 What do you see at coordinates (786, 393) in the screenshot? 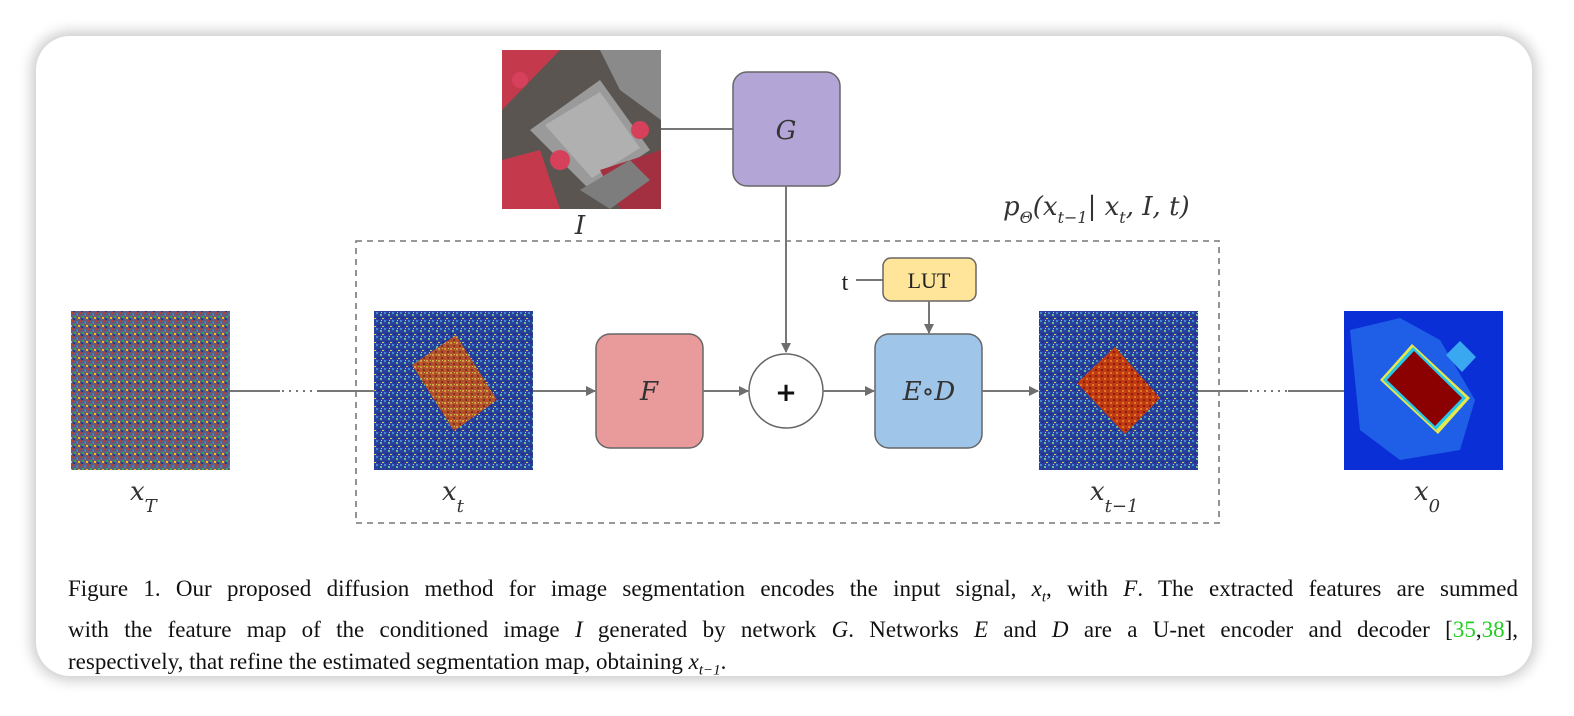
I see `sum-node-label: +` at bounding box center [786, 393].